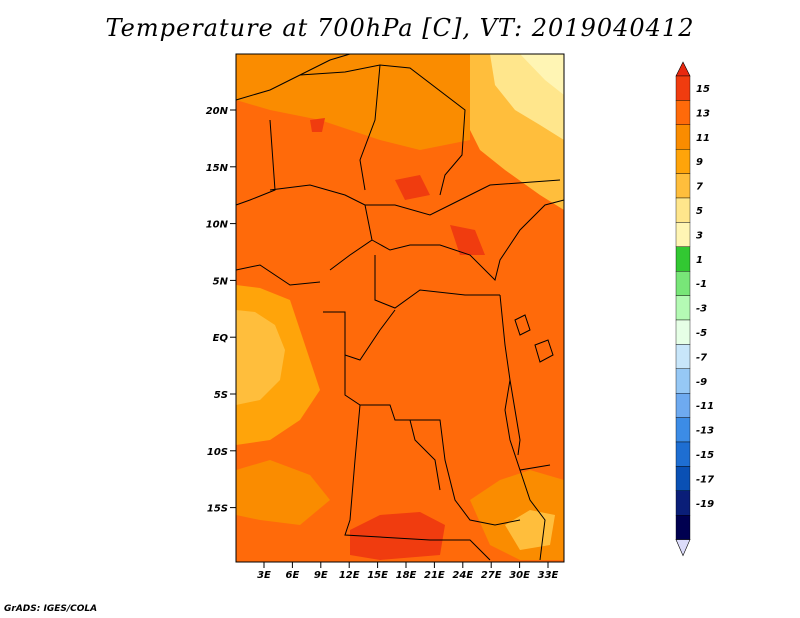 The image size is (800, 618). I want to click on lat-tick-label: 15N, so click(217, 168).